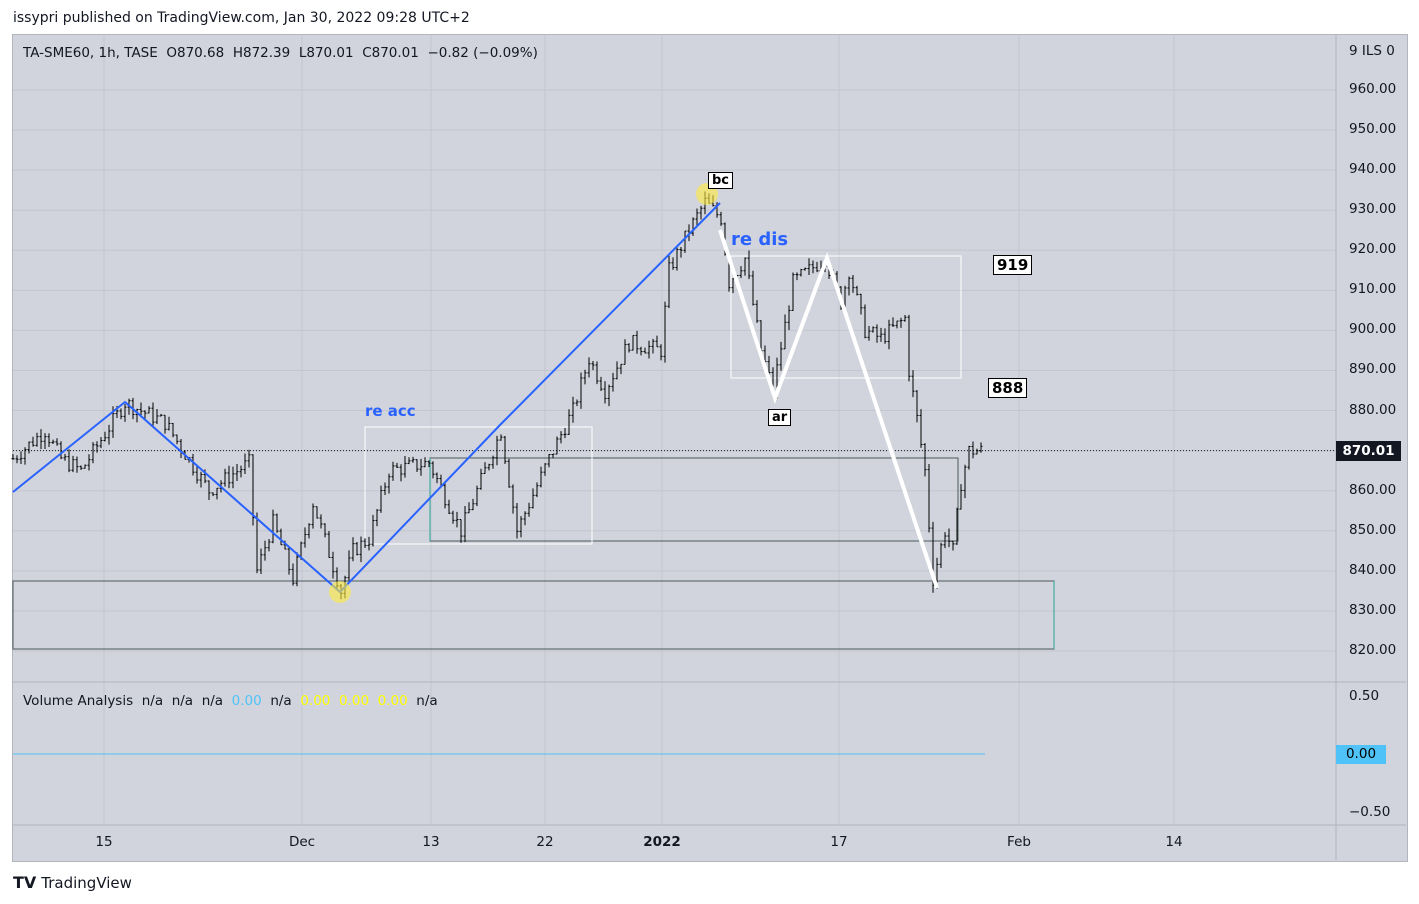 The image size is (1419, 904). What do you see at coordinates (760, 239) in the screenshot?
I see `re-dis-label: re dis` at bounding box center [760, 239].